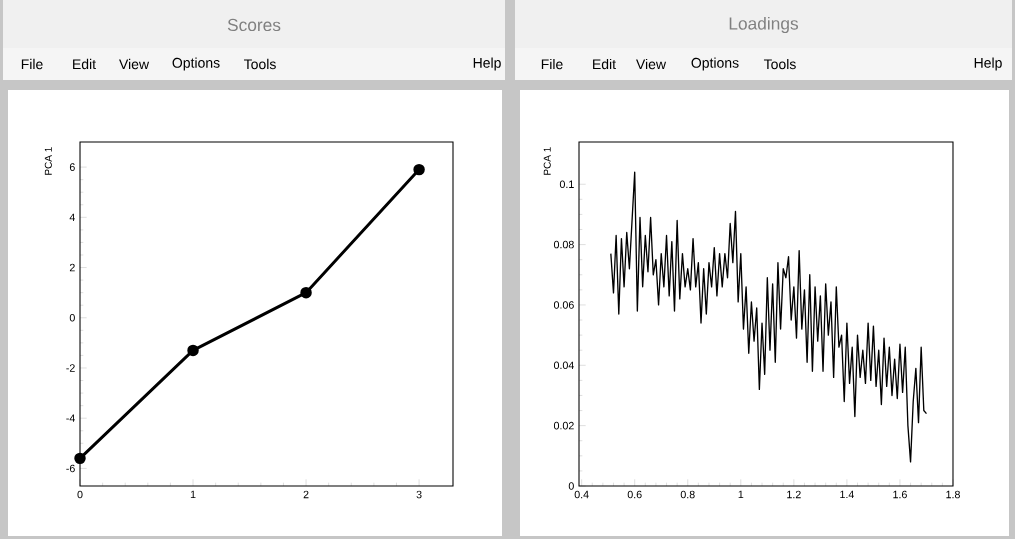 The image size is (1015, 539). What do you see at coordinates (794, 494) in the screenshot?
I see `x-tick-label: 1.2` at bounding box center [794, 494].